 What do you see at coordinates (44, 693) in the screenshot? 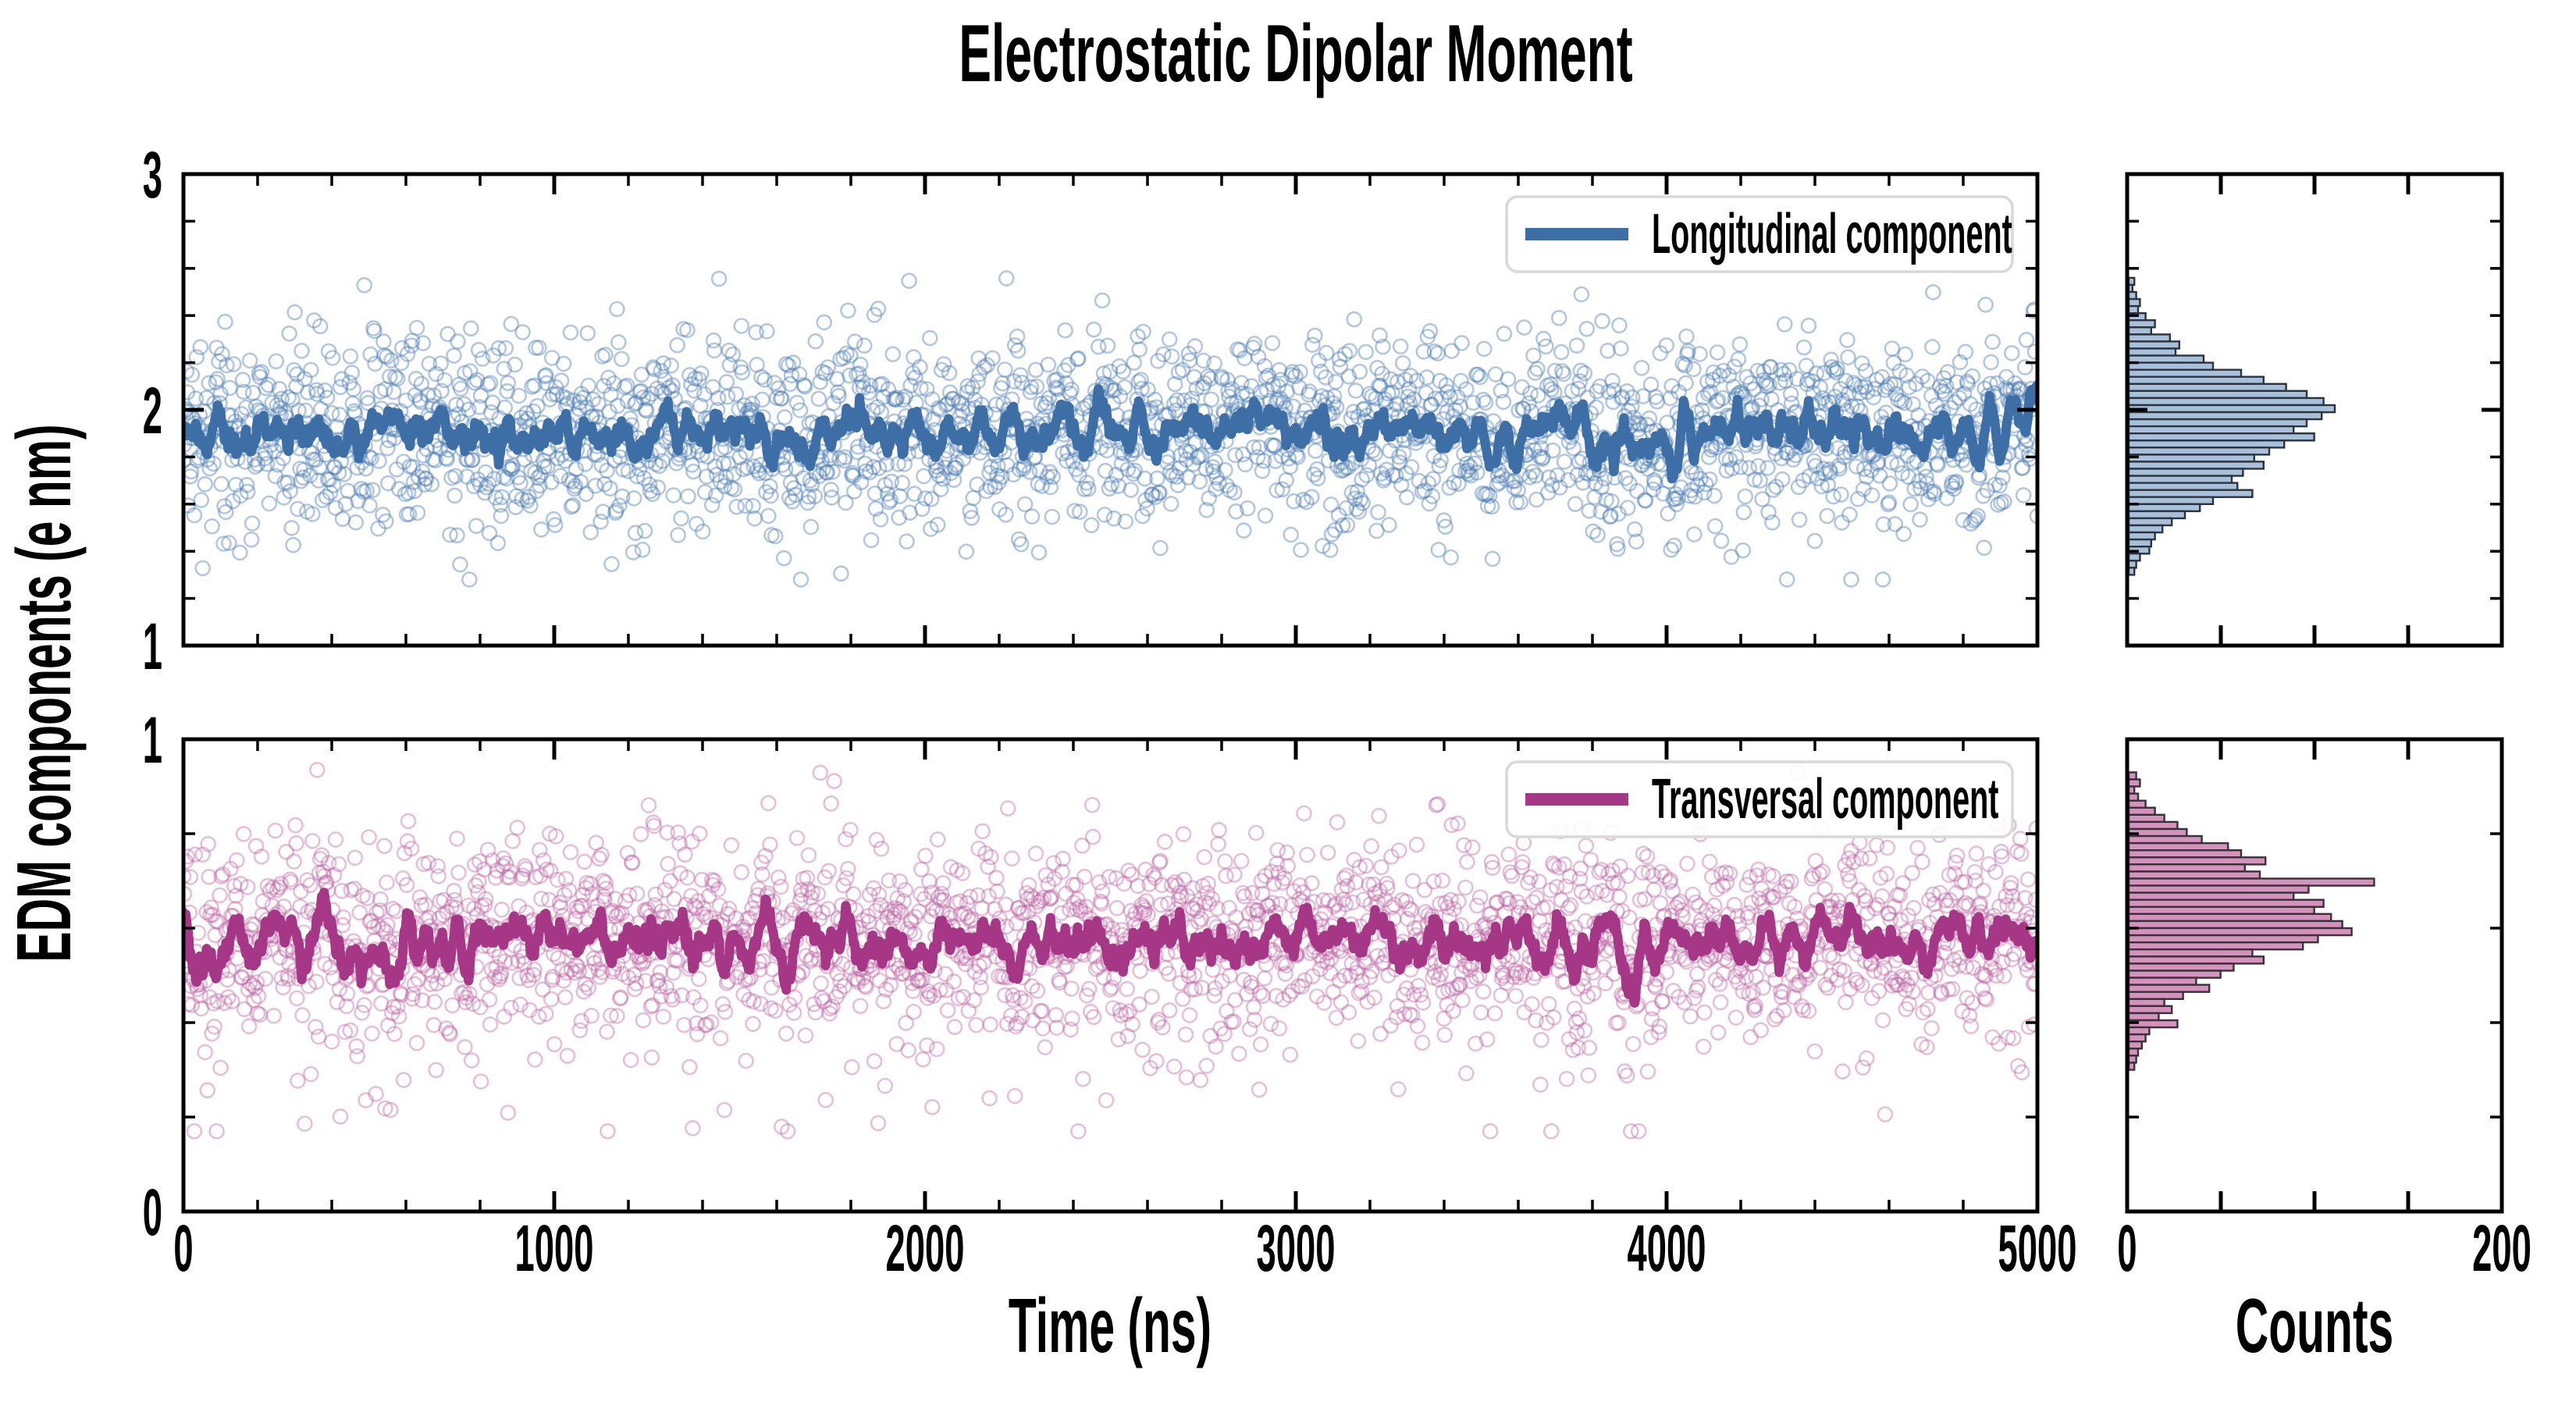
I see `y-axis-label: EDM components (e nm)` at bounding box center [44, 693].